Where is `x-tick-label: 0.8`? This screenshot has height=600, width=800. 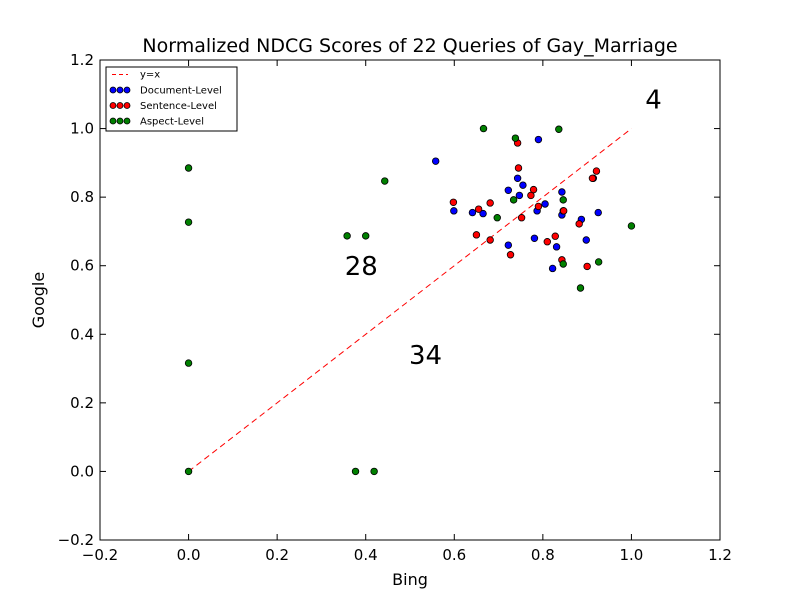
x-tick-label: 0.8 is located at coordinates (543, 555).